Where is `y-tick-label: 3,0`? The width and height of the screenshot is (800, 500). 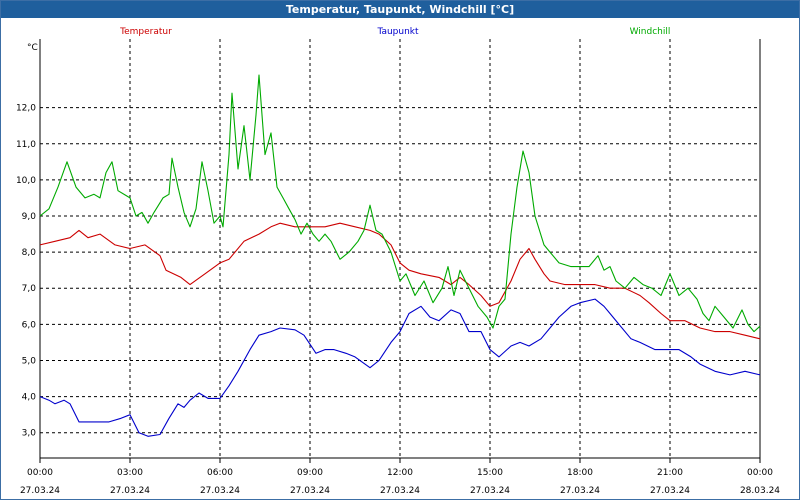 y-tick-label: 3,0 is located at coordinates (29, 434).